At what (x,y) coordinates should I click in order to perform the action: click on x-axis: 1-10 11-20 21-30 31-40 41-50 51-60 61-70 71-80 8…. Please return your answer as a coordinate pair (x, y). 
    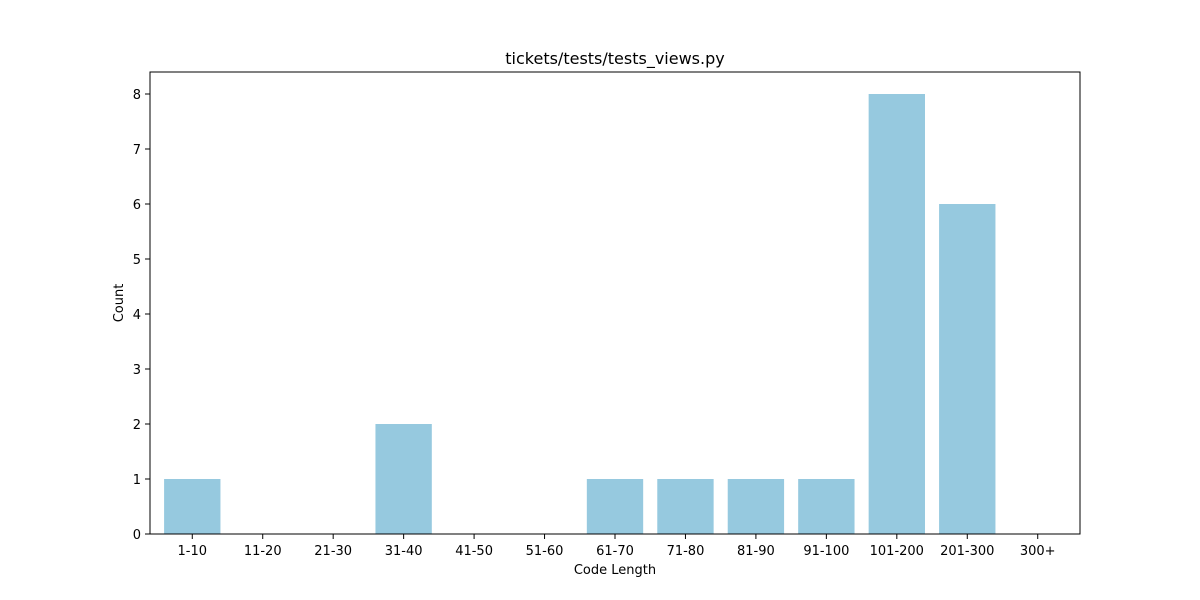
    Looking at the image, I should click on (617, 546).